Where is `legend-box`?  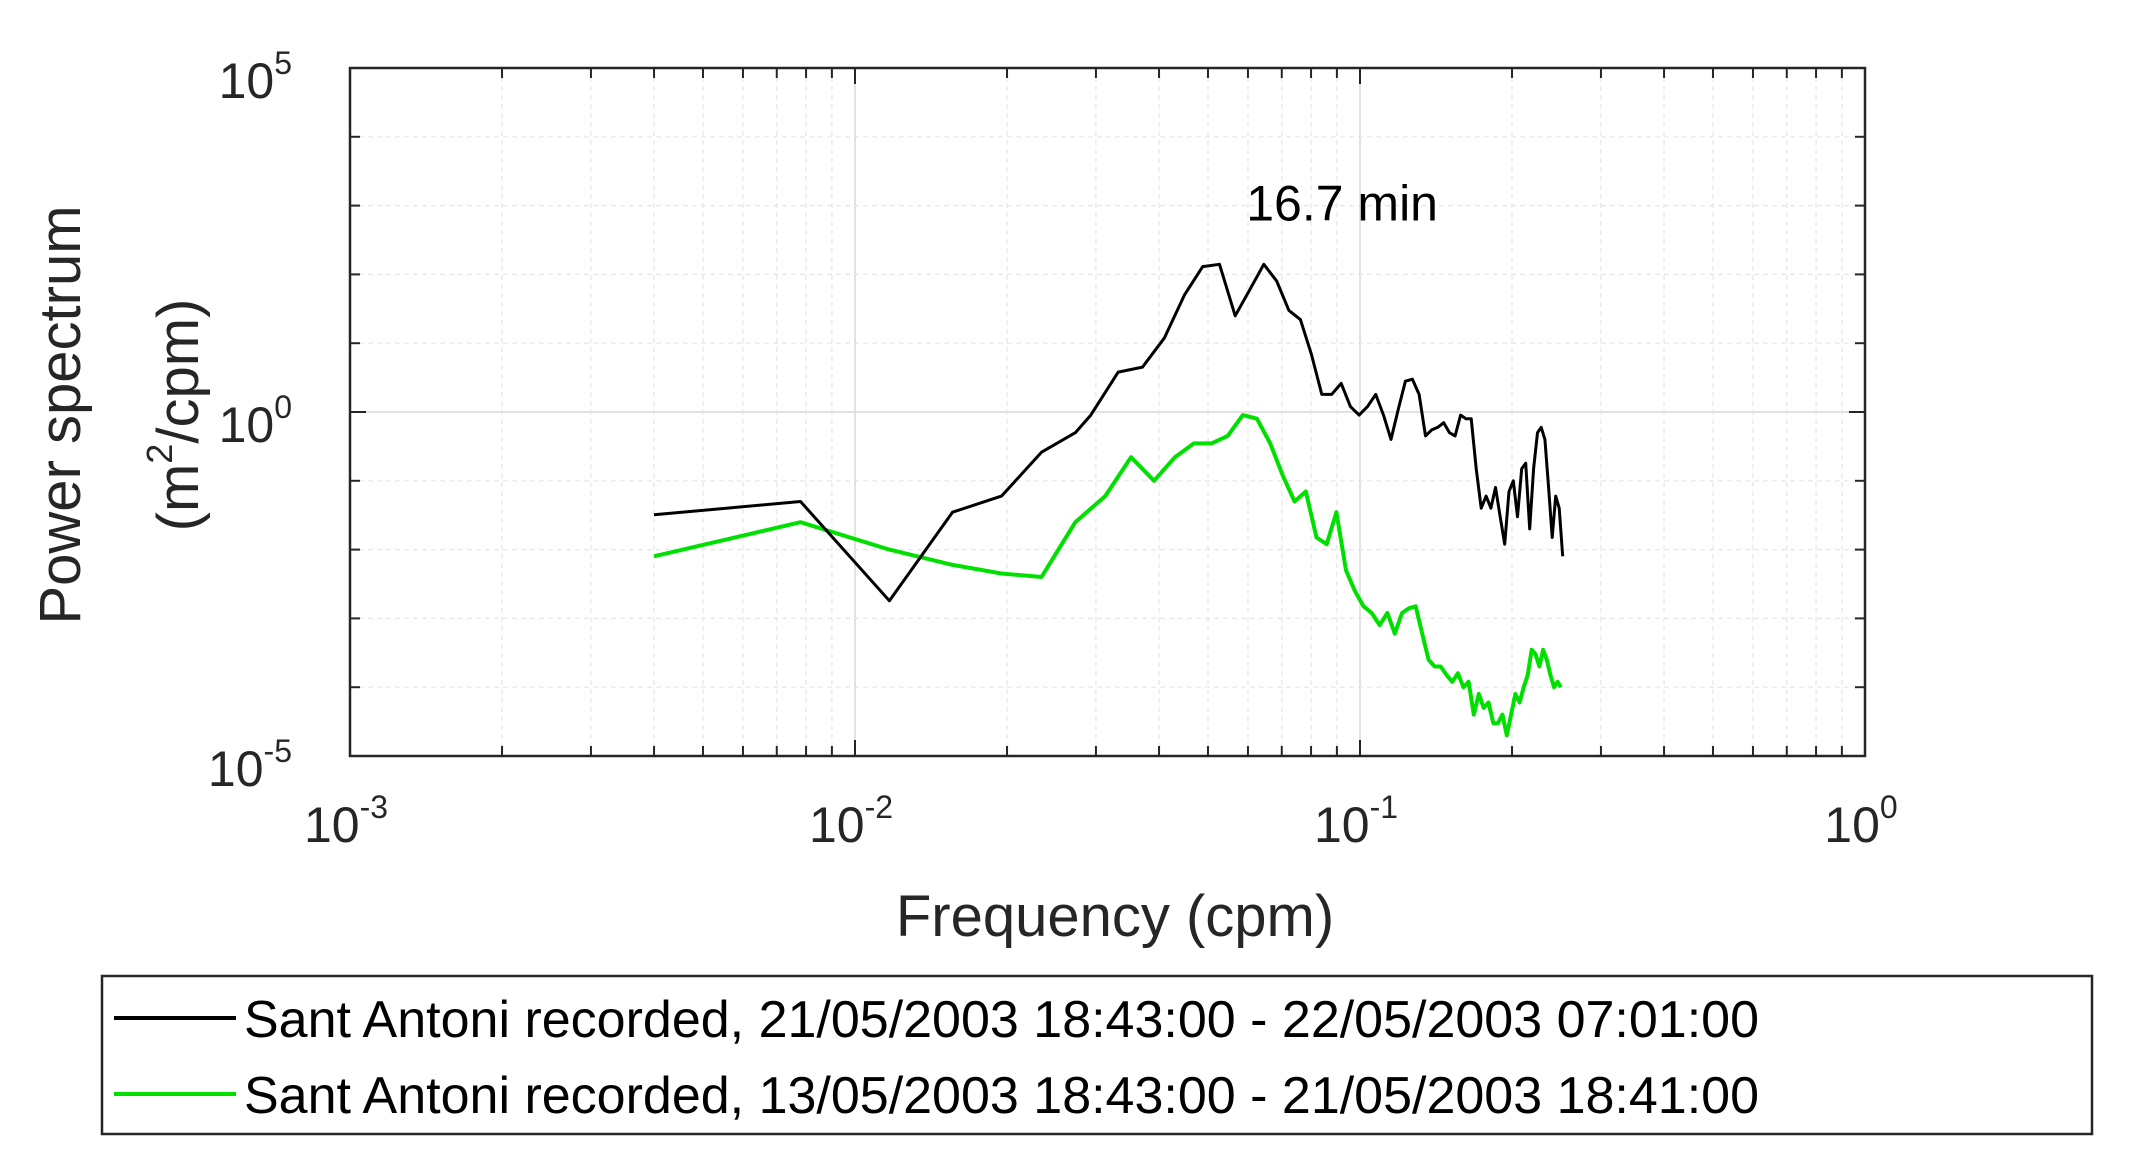 legend-box is located at coordinates (1097, 1055).